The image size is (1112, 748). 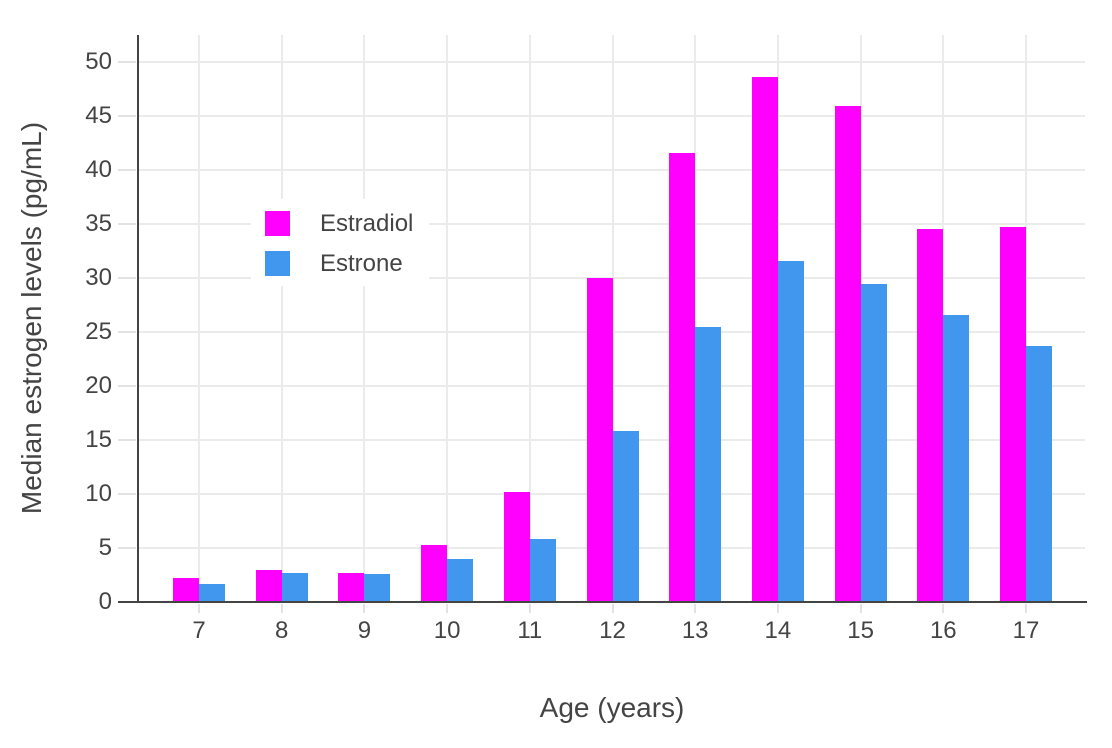 I want to click on y-tick-label: 20, so click(x=98, y=385).